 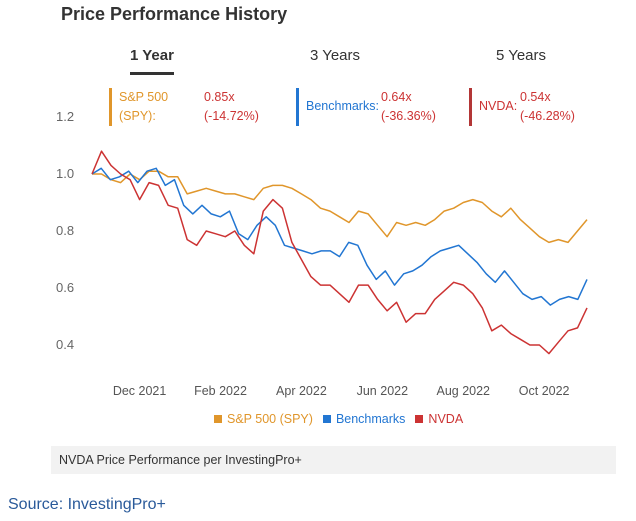 What do you see at coordinates (220, 391) in the screenshot?
I see `x-tick-label: Feb 2022` at bounding box center [220, 391].